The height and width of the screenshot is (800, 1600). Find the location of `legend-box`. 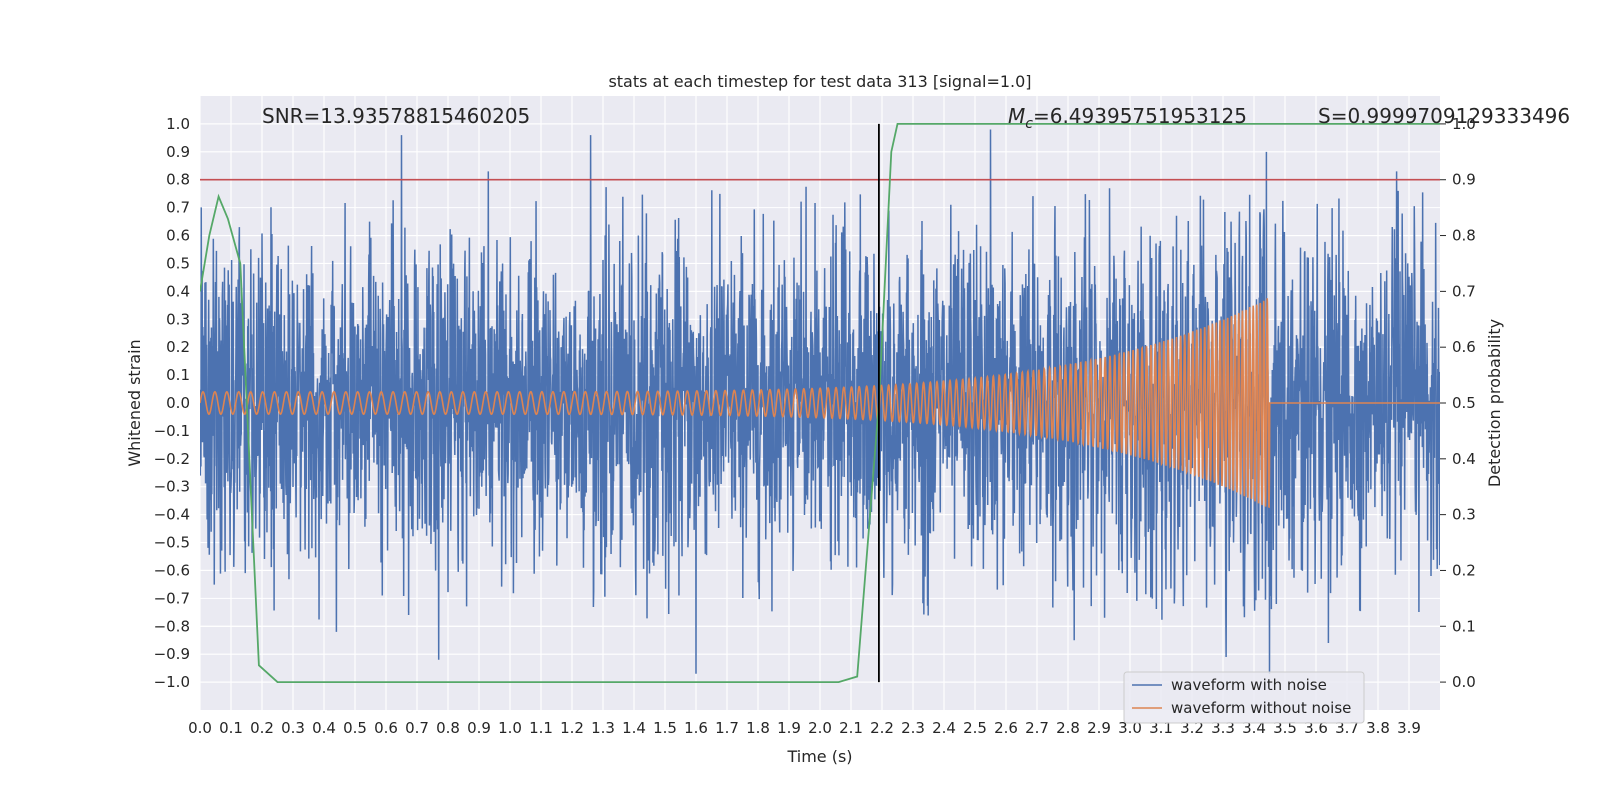

legend-box is located at coordinates (1244, 697).